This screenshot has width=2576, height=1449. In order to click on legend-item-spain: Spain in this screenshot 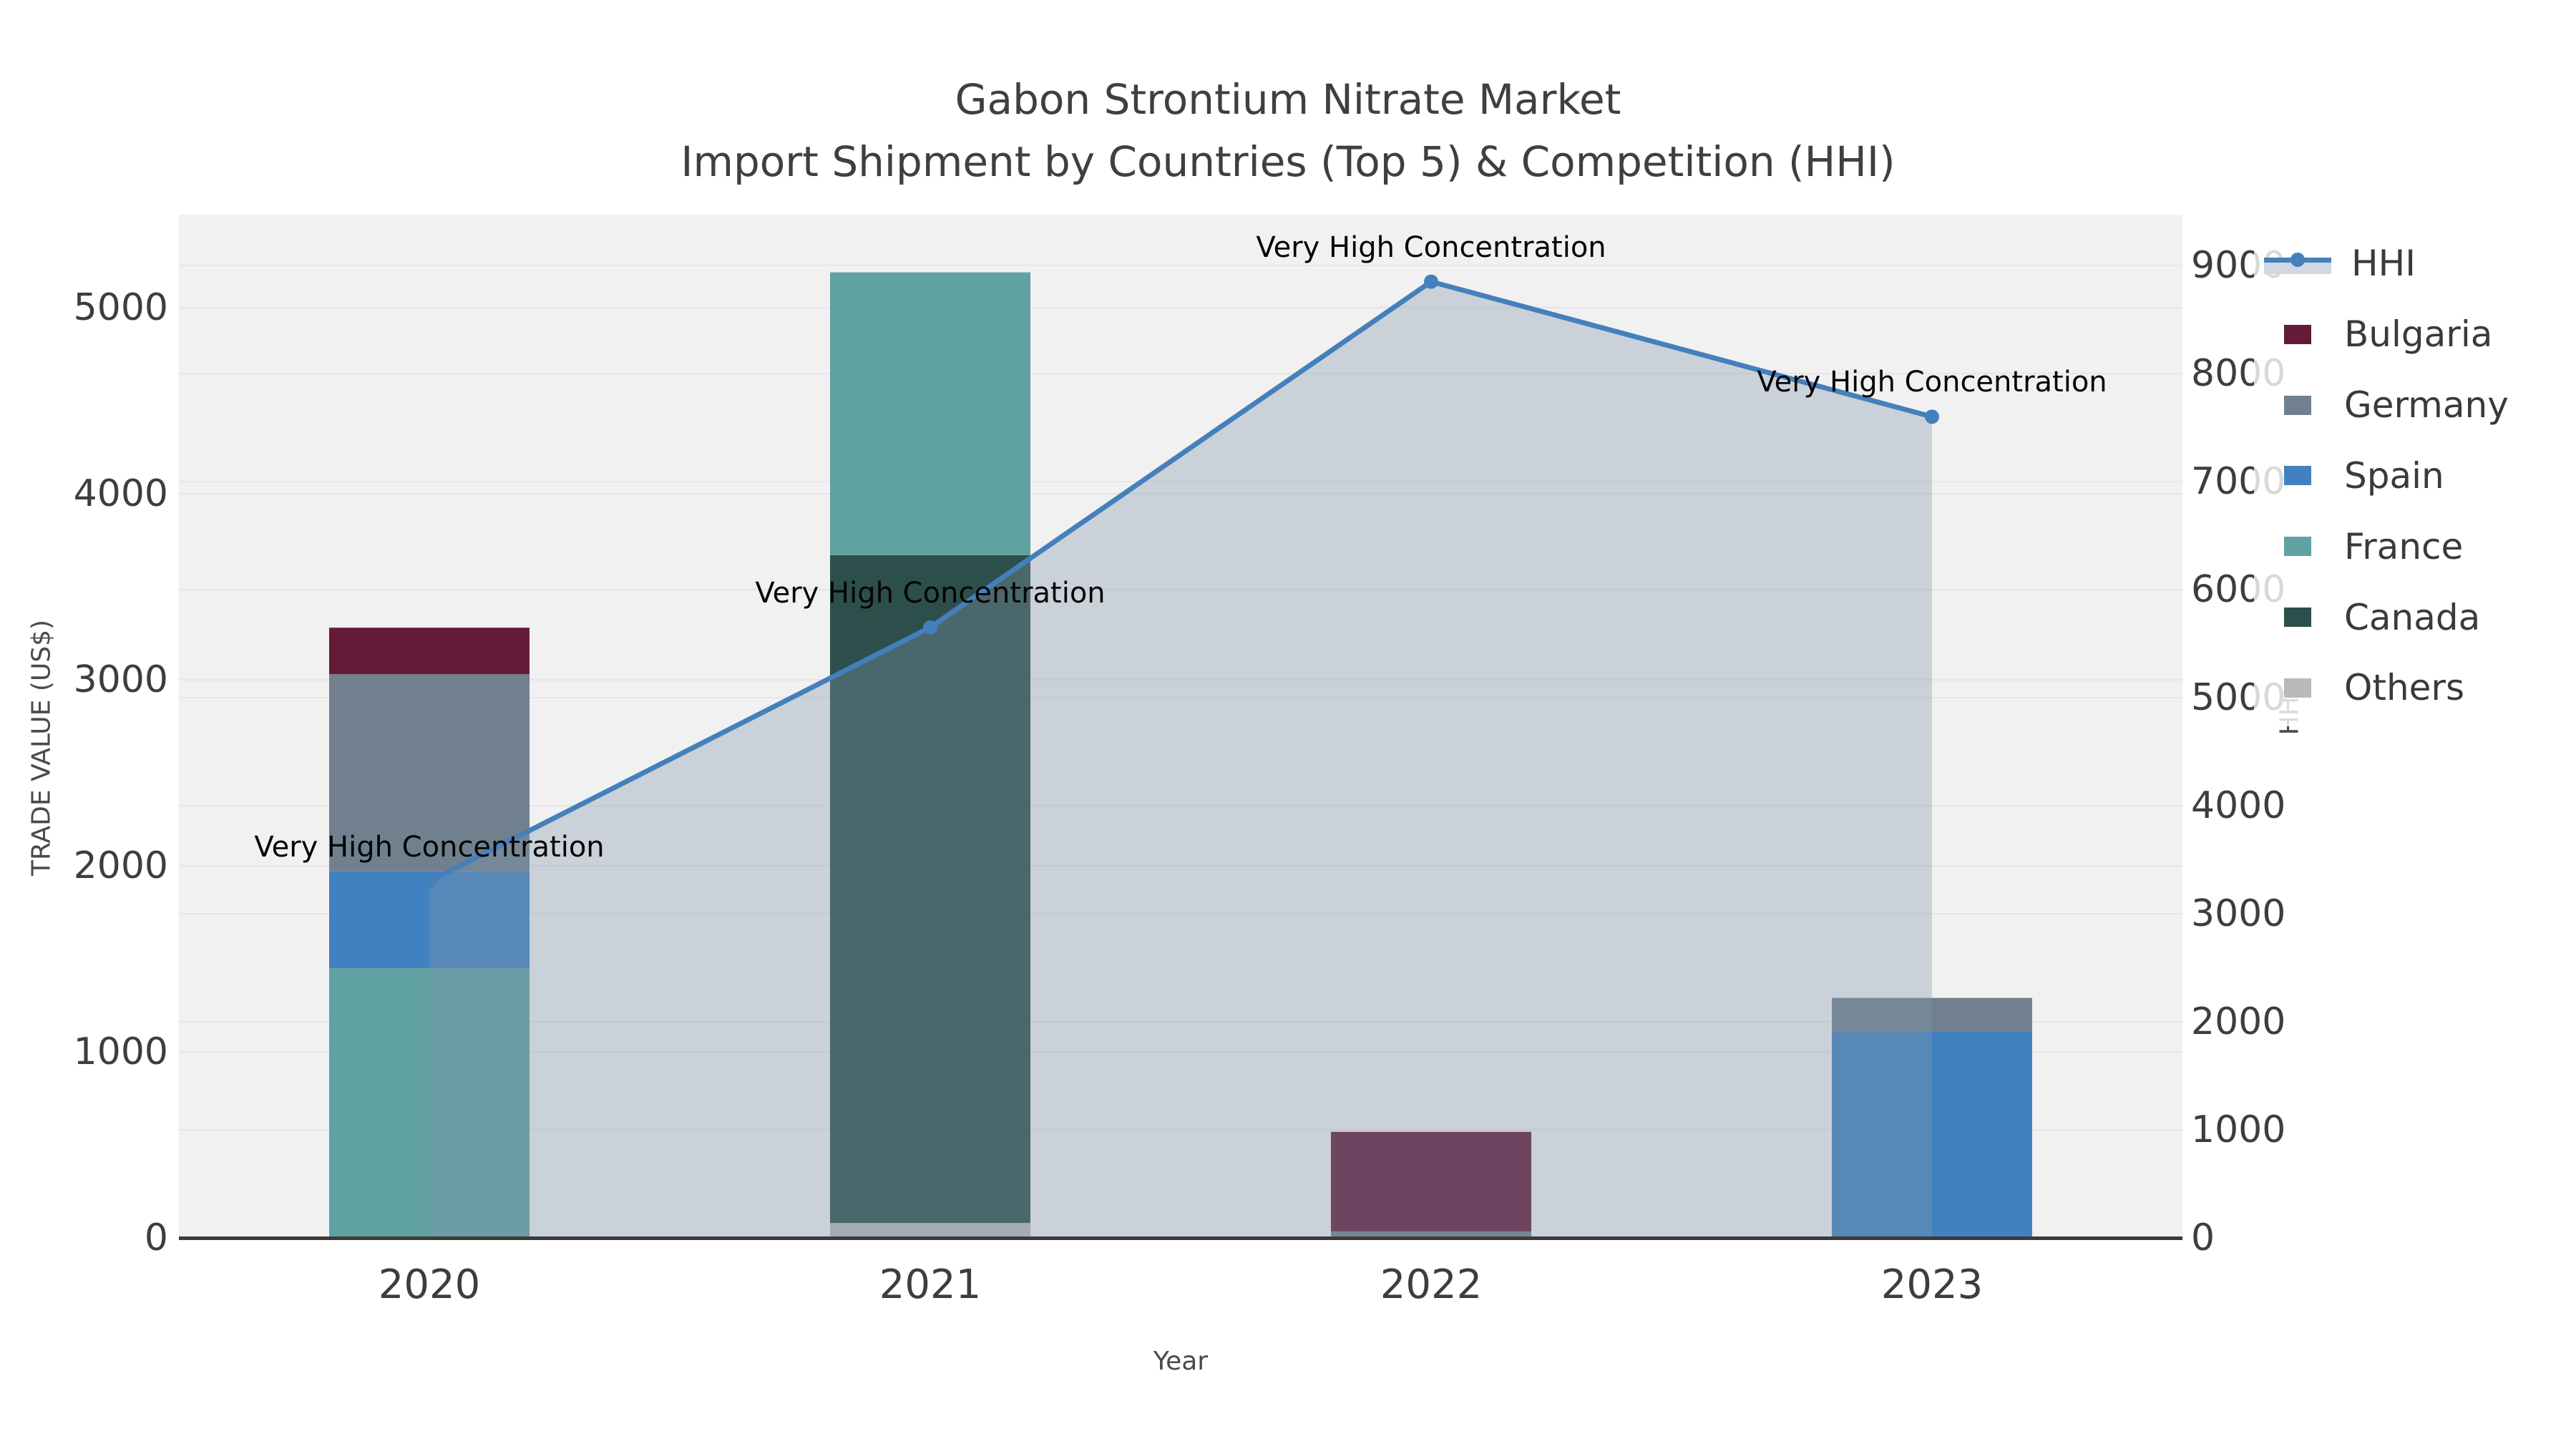, I will do `click(2415, 475)`.